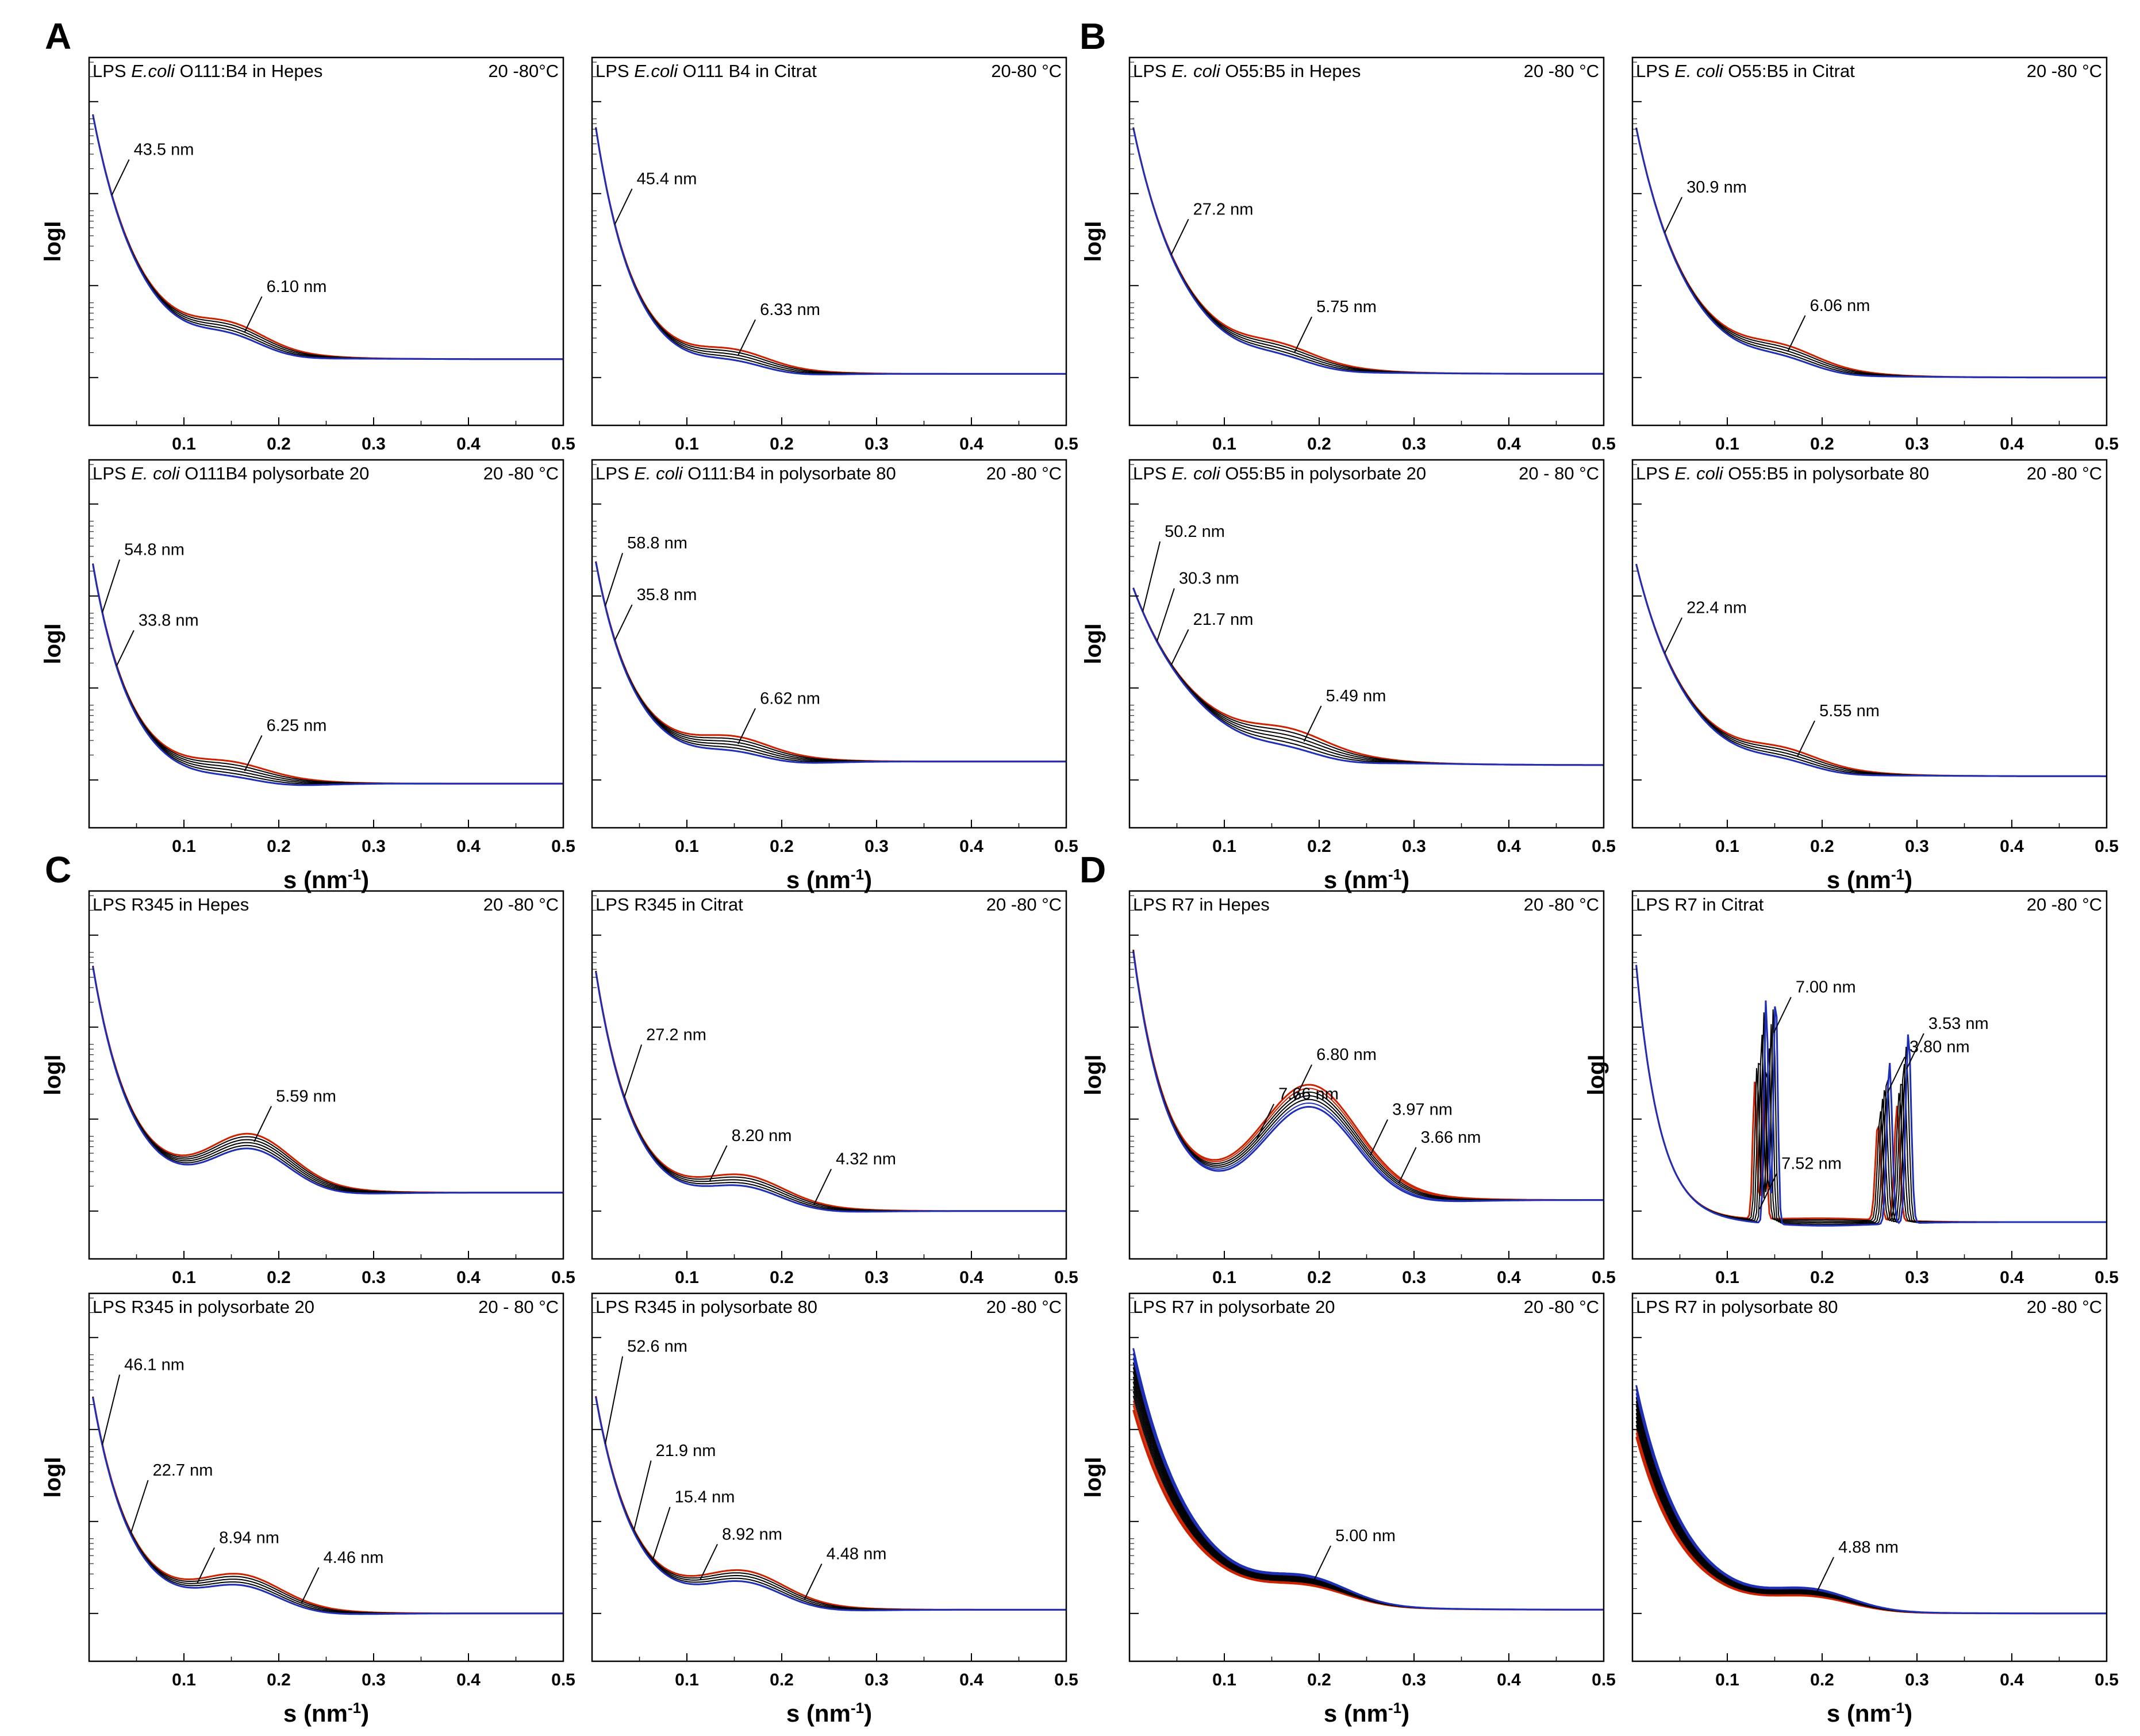  Describe the element at coordinates (519, 1307) in the screenshot. I see `temperature-label: 20 - 80 °C` at that location.